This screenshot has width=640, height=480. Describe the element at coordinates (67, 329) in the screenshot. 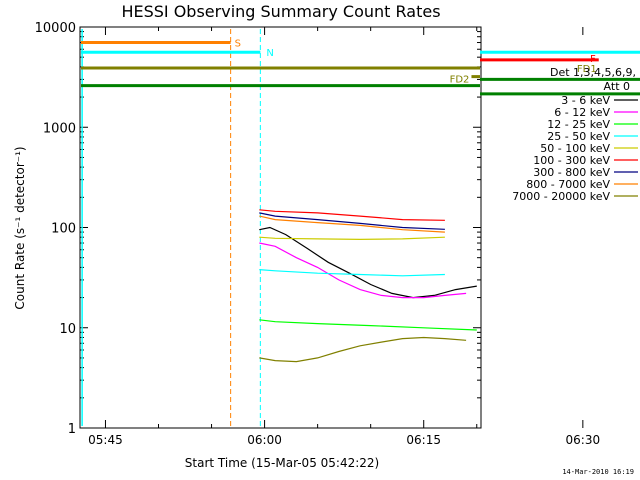

I see `y-tick-label: 10` at that location.